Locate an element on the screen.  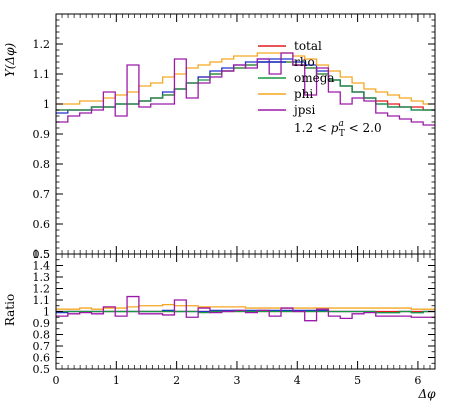
x-axis-label: Δφ is located at coordinates (426, 394).